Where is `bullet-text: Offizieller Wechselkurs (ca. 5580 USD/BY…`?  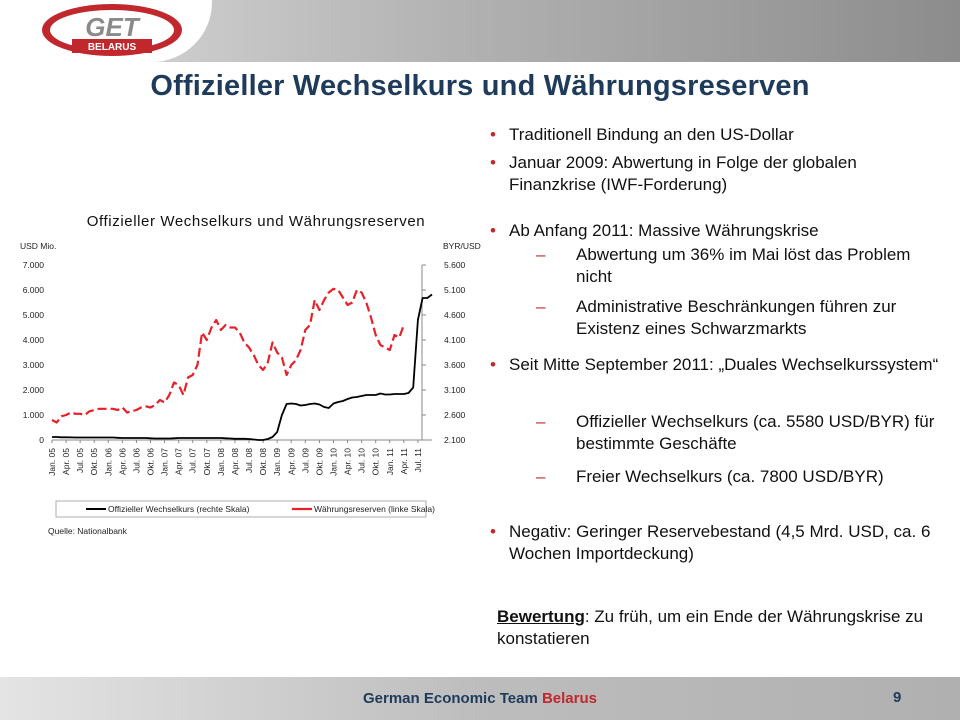
bullet-text: Offizieller Wechselkurs (ca. 5580 USD/BY… is located at coordinates (755, 432).